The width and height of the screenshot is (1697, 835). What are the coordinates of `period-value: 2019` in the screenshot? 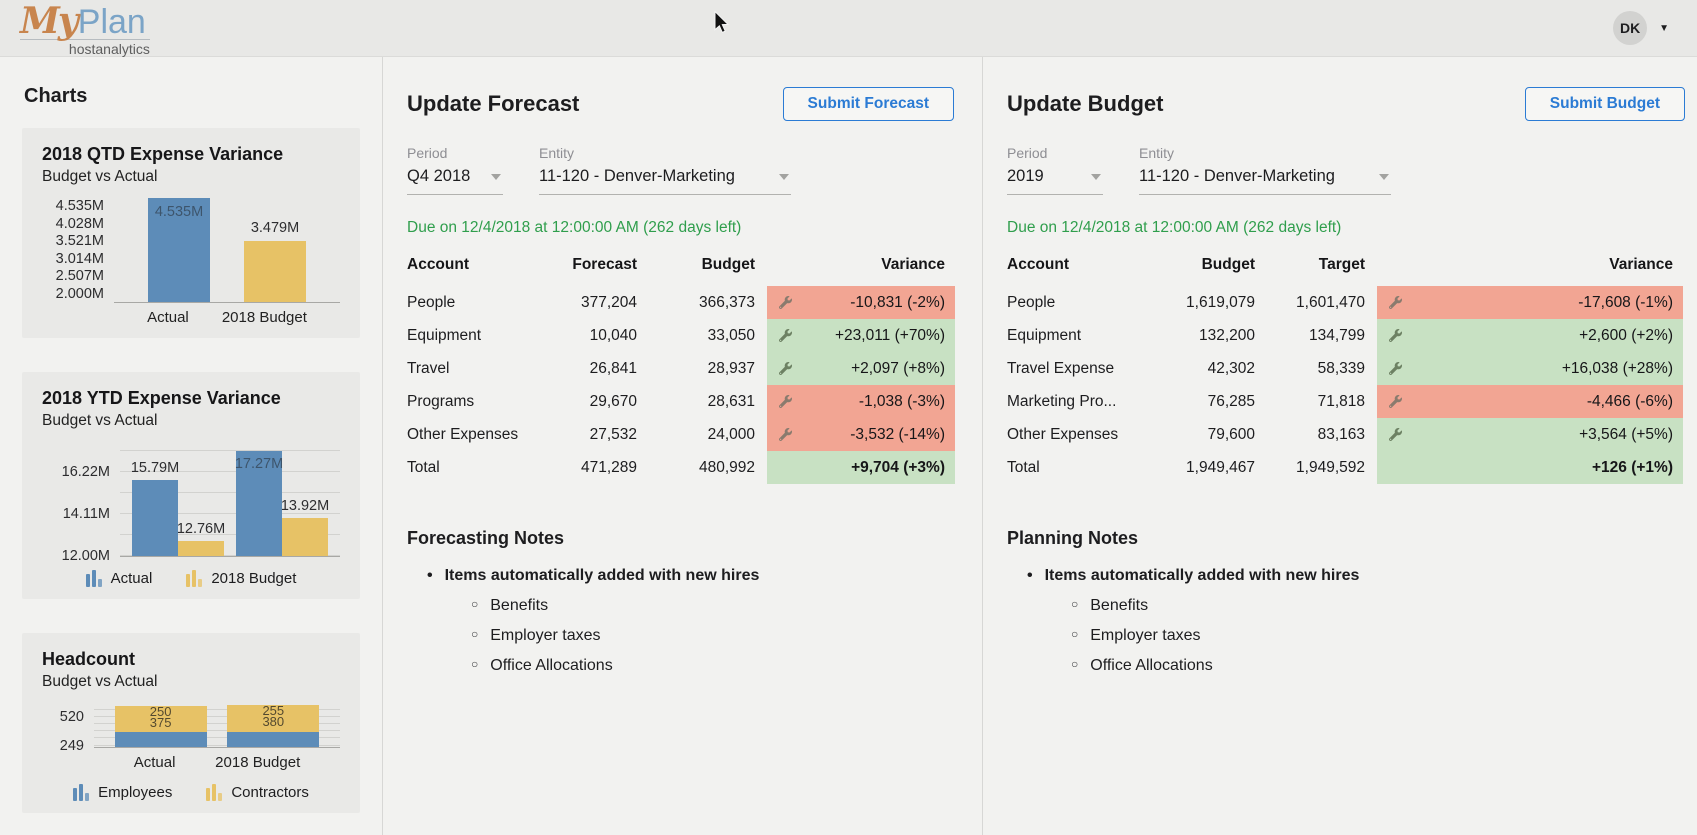 It's located at (1025, 176).